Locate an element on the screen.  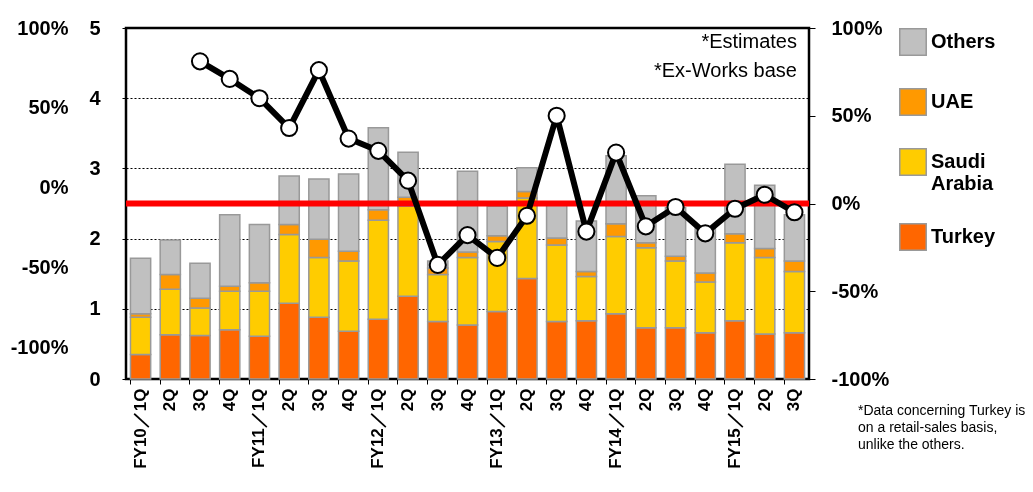
y2-tick-label: 50% is located at coordinates (851, 115).